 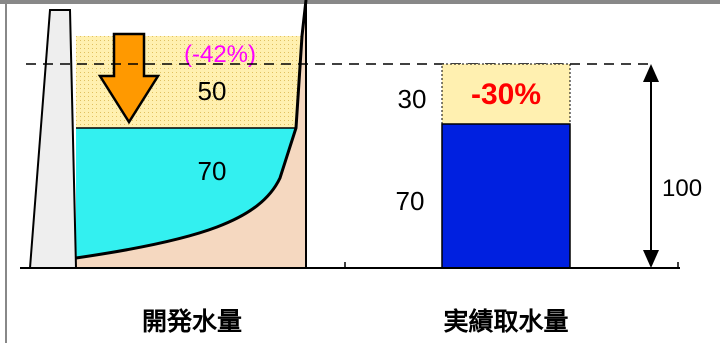 I want to click on actual-intake-bar, so click(x=506, y=196).